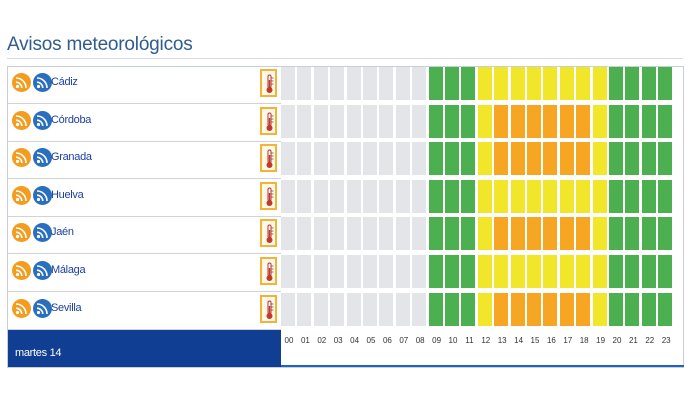 This screenshot has height=410, width=696. I want to click on province-link: Jaén, so click(62, 232).